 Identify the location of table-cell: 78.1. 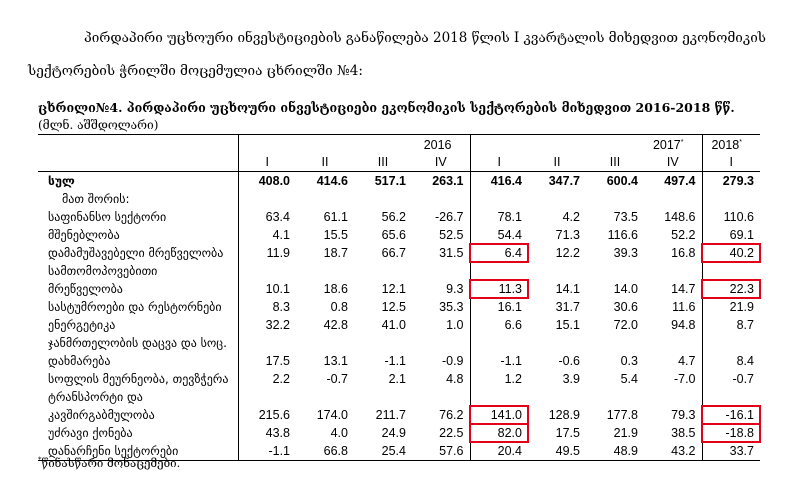
(498, 217).